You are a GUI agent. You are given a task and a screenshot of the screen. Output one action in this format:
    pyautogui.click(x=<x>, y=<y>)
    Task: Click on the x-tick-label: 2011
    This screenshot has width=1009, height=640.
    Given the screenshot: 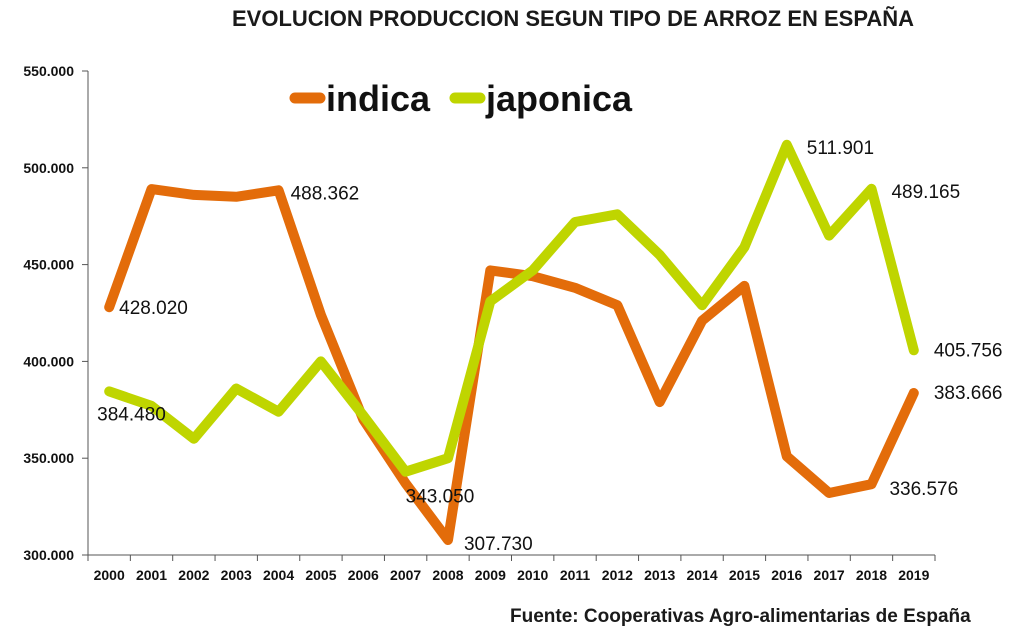 What is the action you would take?
    pyautogui.click(x=575, y=575)
    